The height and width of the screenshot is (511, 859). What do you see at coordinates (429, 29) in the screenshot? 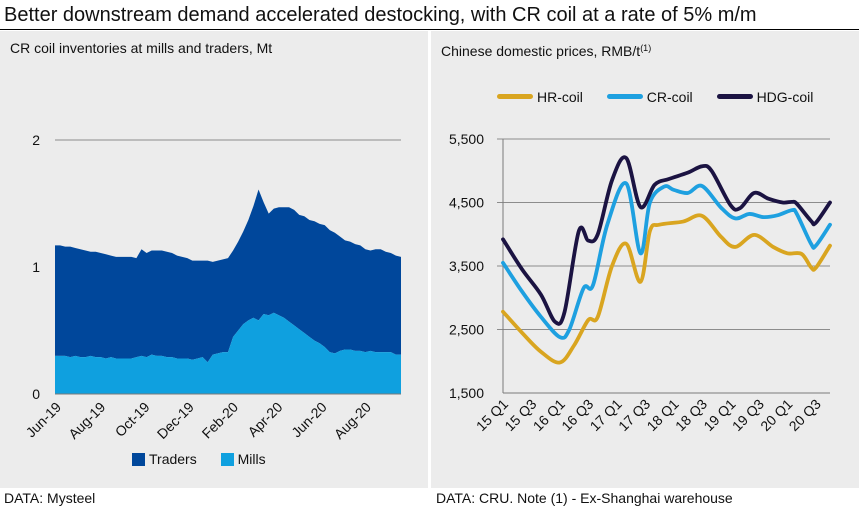
I see `headline-rule` at bounding box center [429, 29].